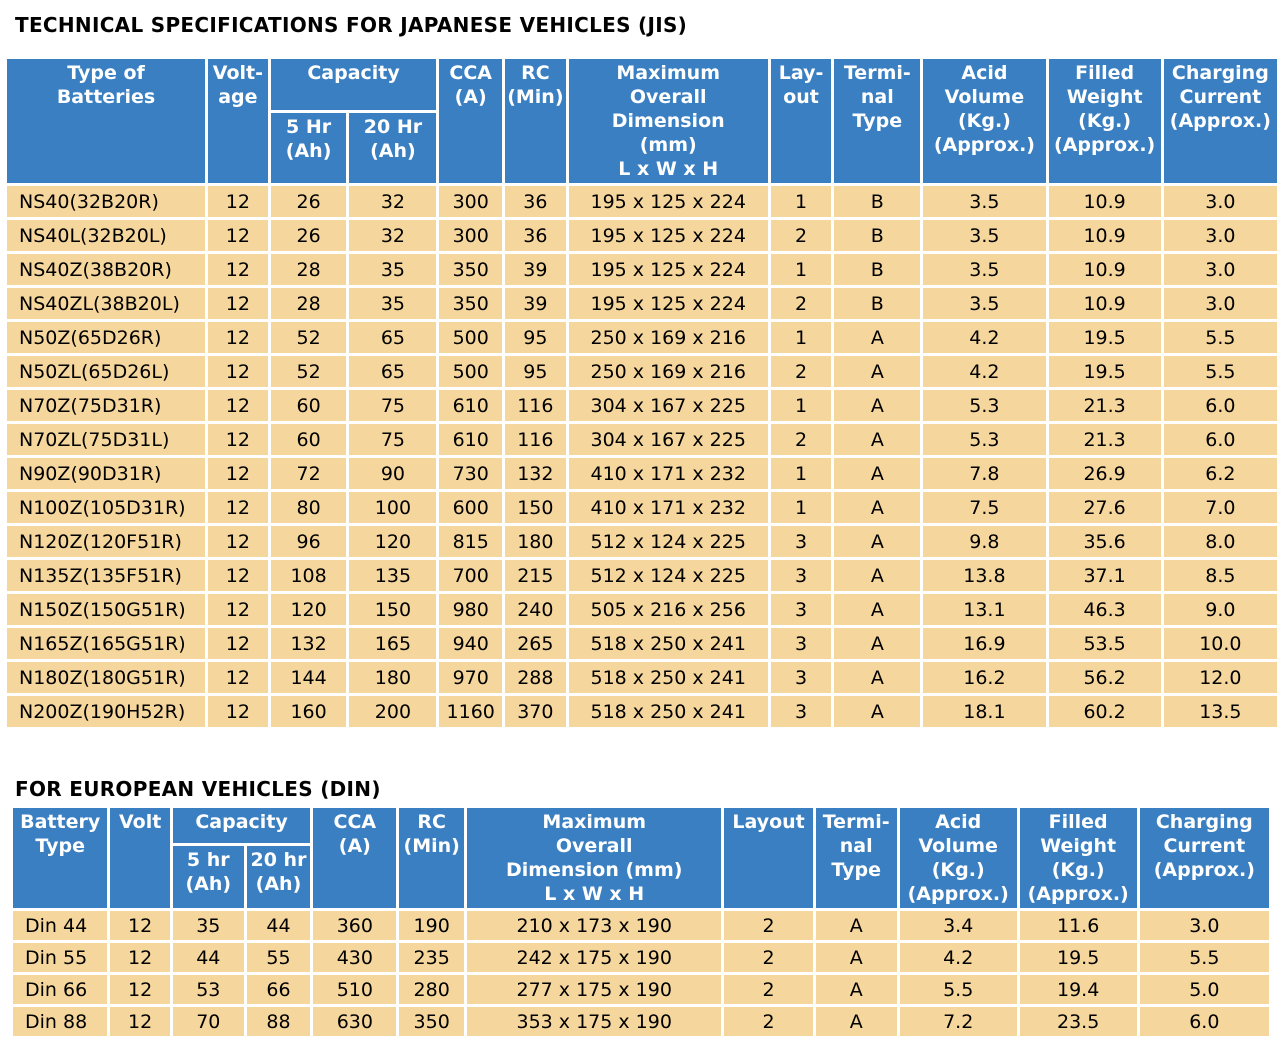  What do you see at coordinates (668, 405) in the screenshot?
I see `cell-dimension: 304 x 167 x 225` at bounding box center [668, 405].